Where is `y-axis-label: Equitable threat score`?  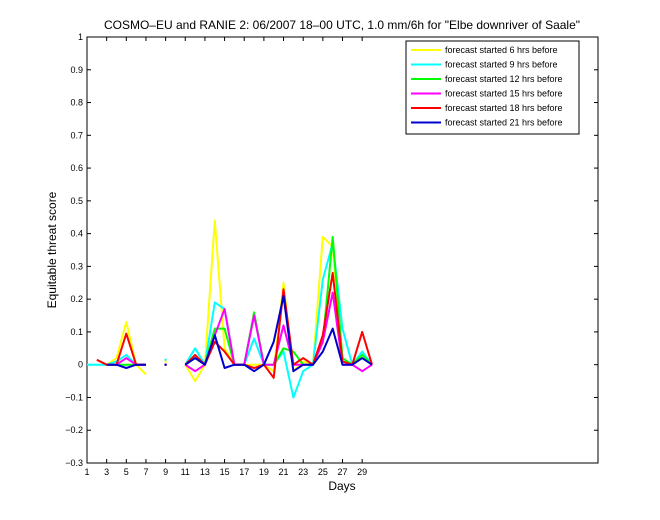 y-axis-label: Equitable threat score is located at coordinates (52, 249).